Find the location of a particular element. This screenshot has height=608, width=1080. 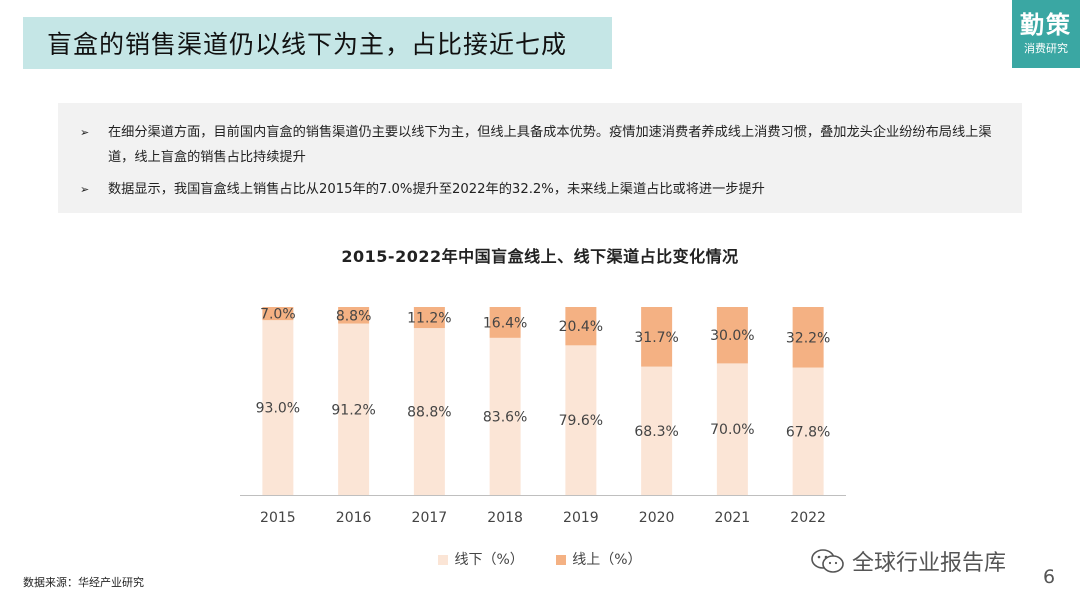

data-label-offline: 79.6% is located at coordinates (581, 421).